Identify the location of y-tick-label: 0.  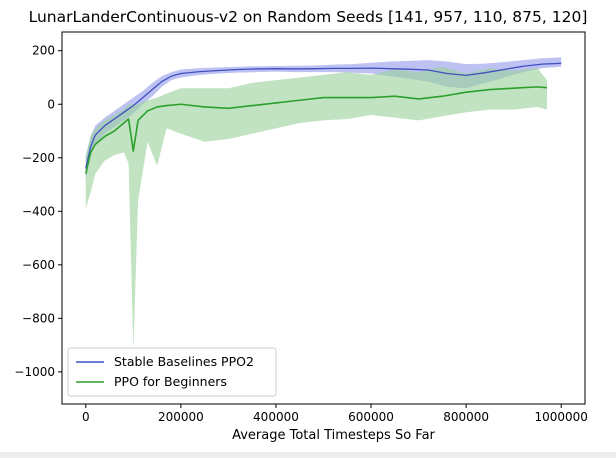
(51, 104).